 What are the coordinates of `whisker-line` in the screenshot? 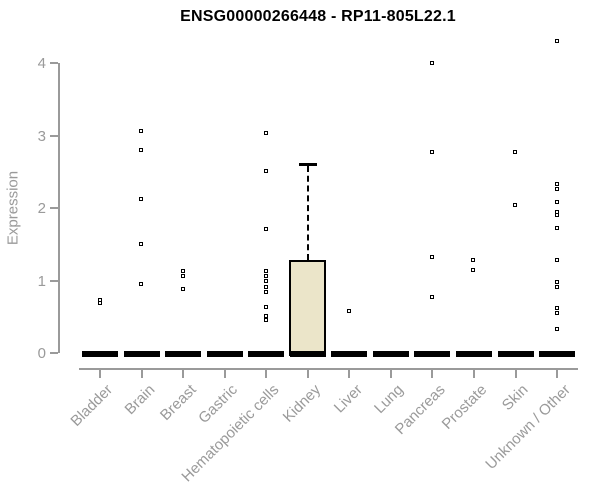 It's located at (307, 213).